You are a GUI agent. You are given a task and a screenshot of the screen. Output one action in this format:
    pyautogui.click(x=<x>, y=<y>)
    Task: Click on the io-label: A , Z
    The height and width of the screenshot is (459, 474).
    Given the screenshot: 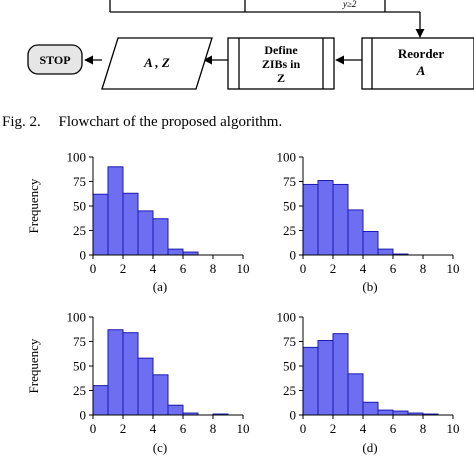 What is the action you would take?
    pyautogui.click(x=156, y=62)
    